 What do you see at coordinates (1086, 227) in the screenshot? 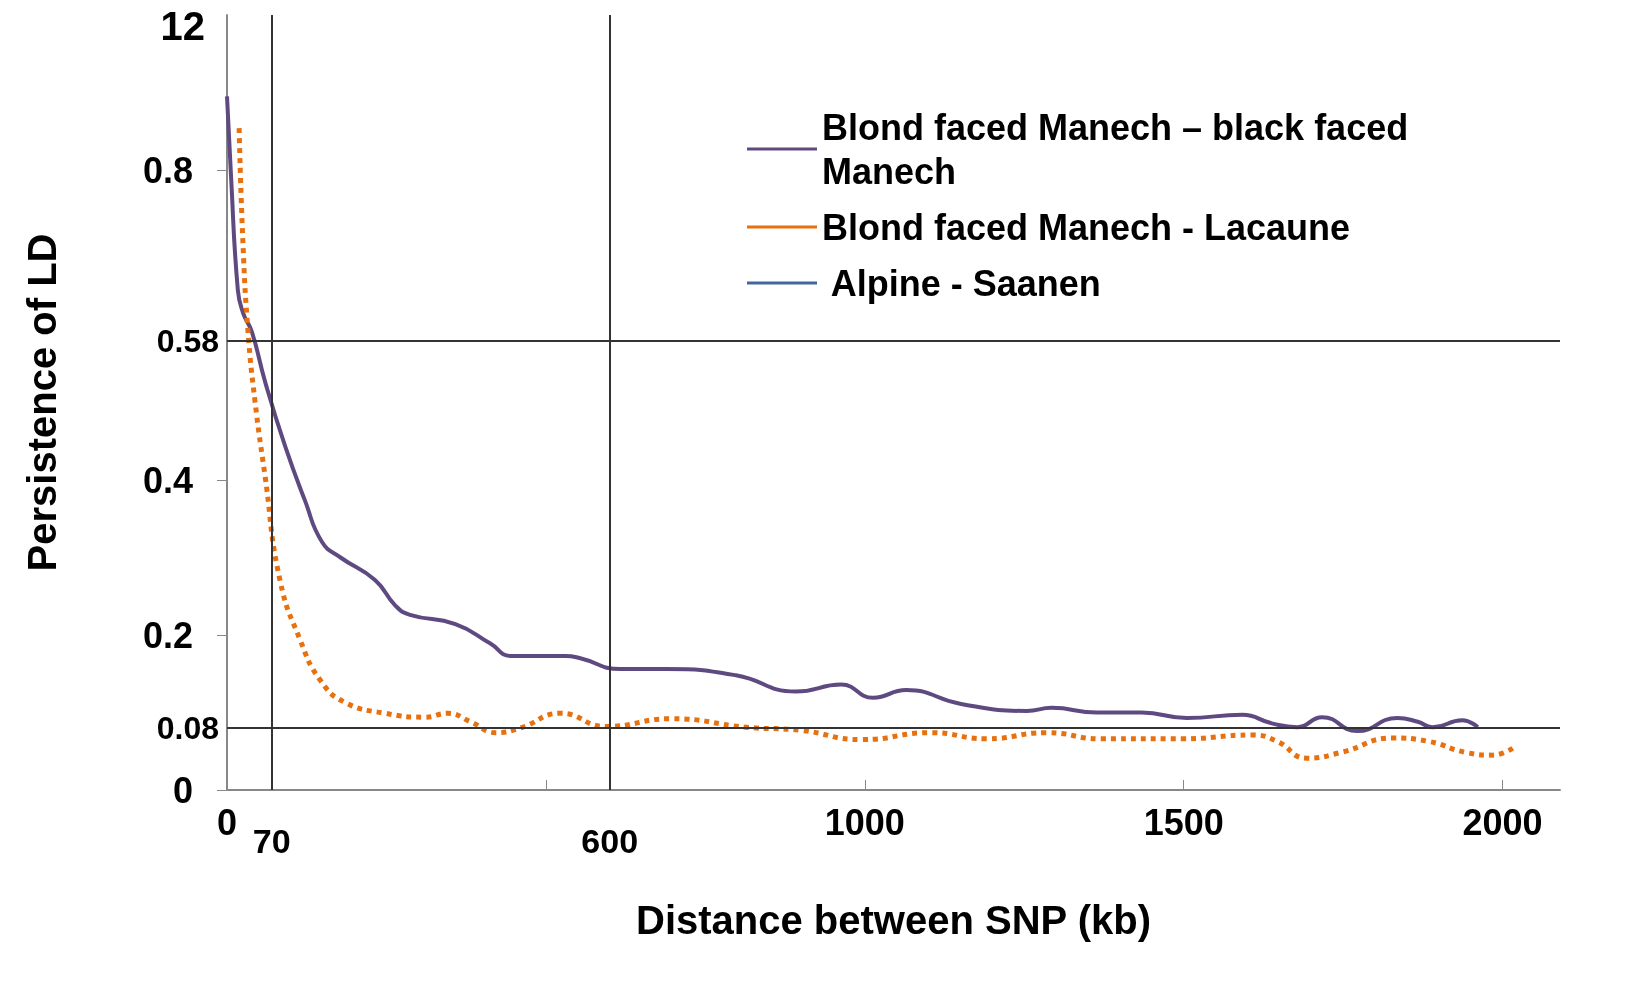
I see `legend-label: Blond faced Manech - Lacaune` at bounding box center [1086, 227].